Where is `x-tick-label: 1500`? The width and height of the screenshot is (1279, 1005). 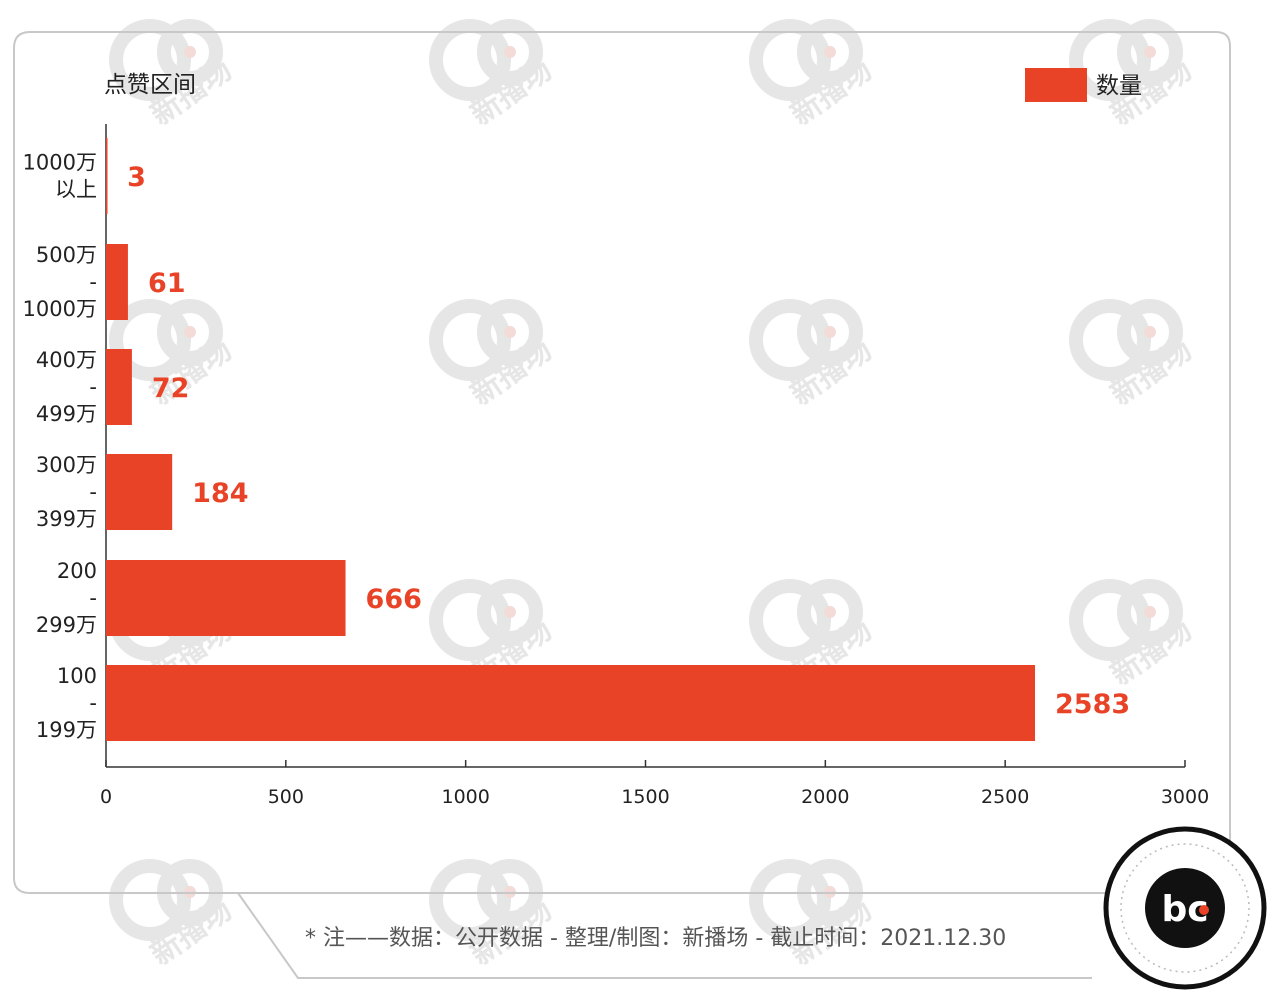 x-tick-label: 1500 is located at coordinates (645, 797).